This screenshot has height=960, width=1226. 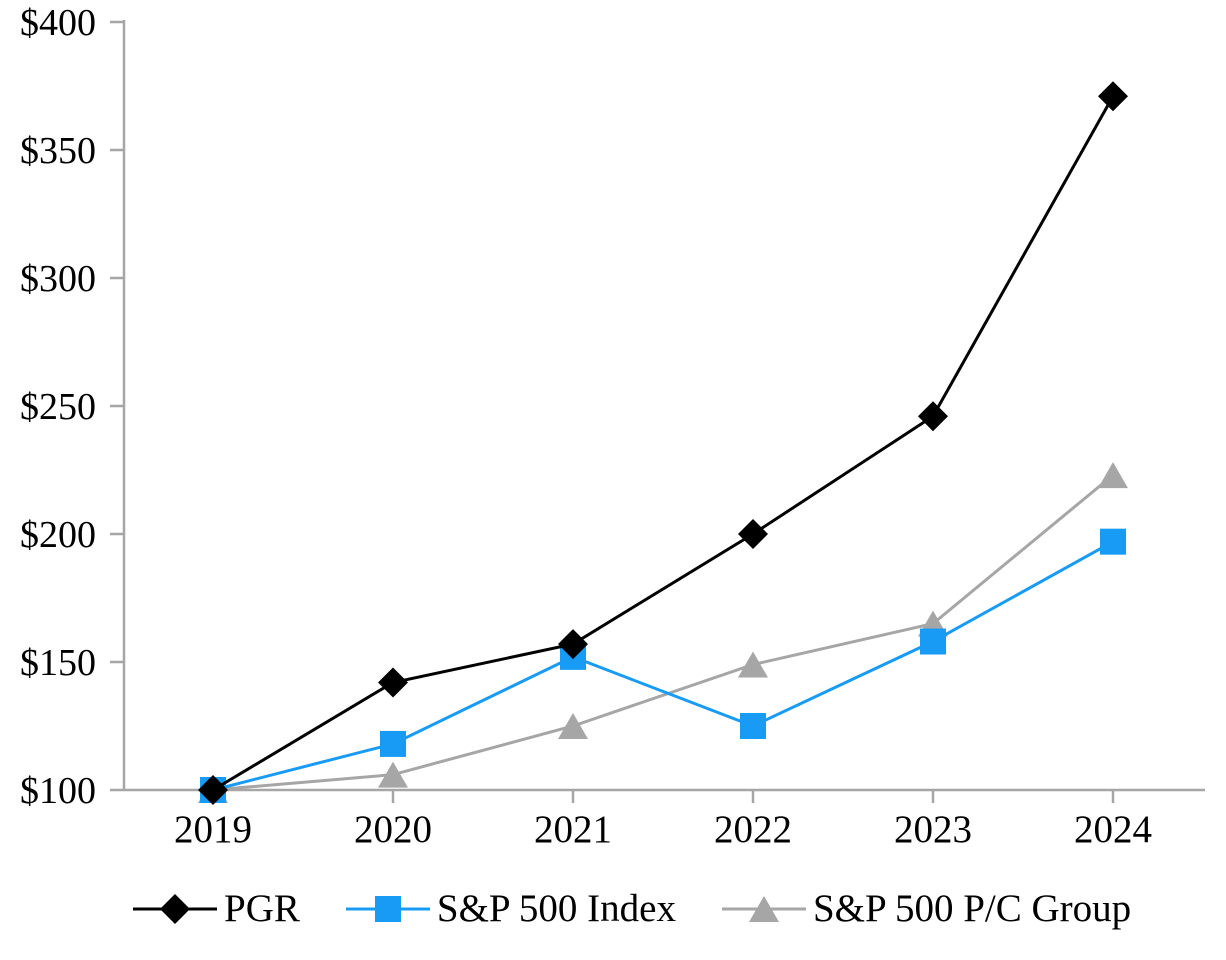 I want to click on x-axis-label-2022: 2022, so click(x=753, y=829).